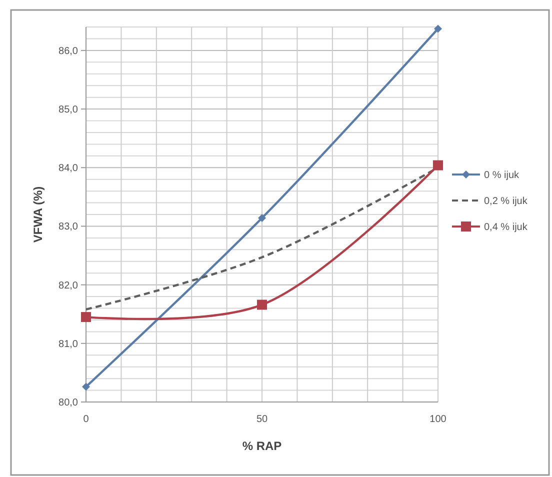 This screenshot has height=477, width=552. What do you see at coordinates (38, 214) in the screenshot?
I see `y-axis-title: VFWA (%)` at bounding box center [38, 214].